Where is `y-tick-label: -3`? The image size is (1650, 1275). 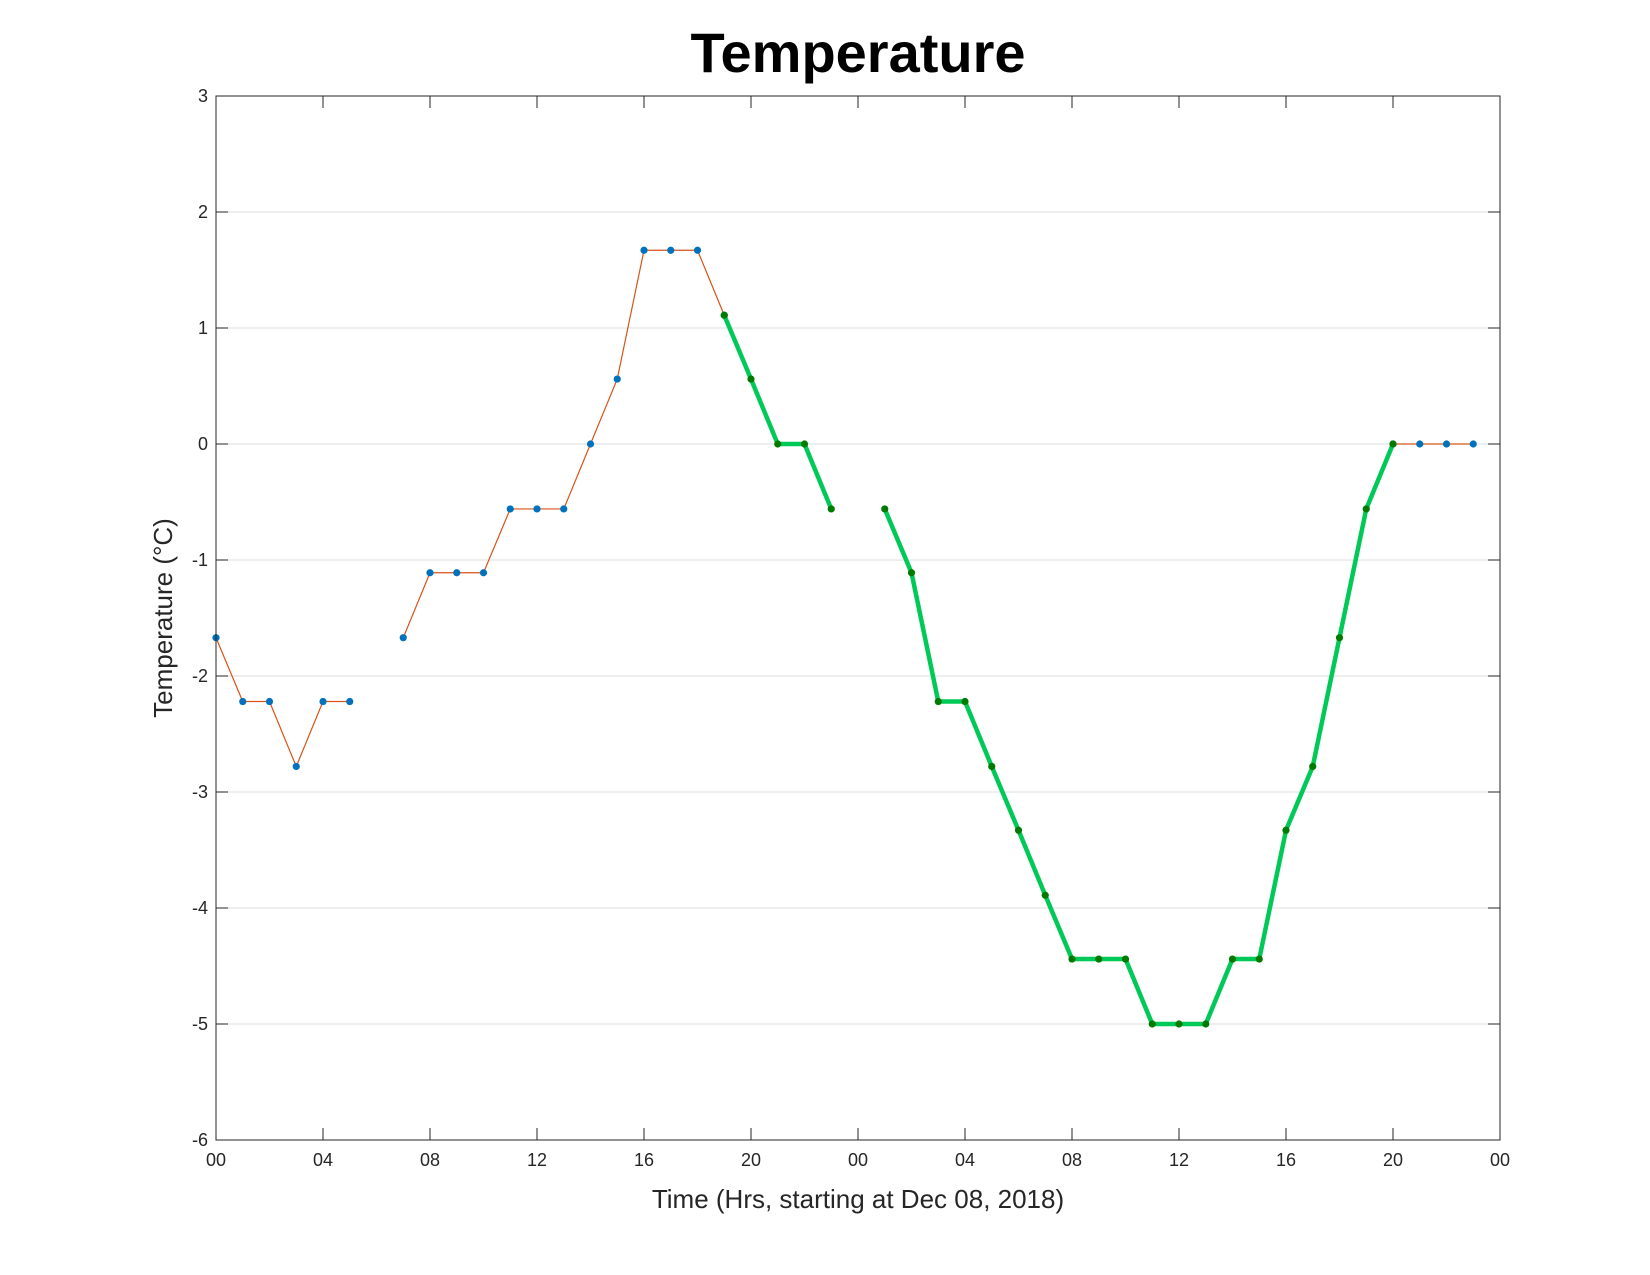
y-tick-label: -3 is located at coordinates (200, 792).